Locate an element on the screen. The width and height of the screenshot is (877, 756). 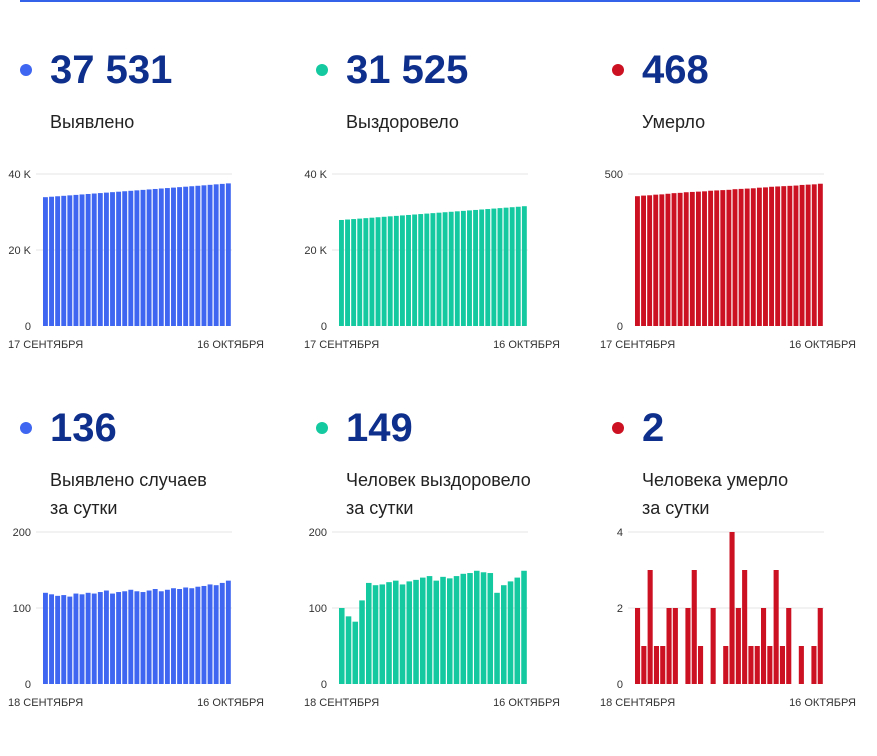
stat-value: 31 525 is located at coordinates (407, 70).